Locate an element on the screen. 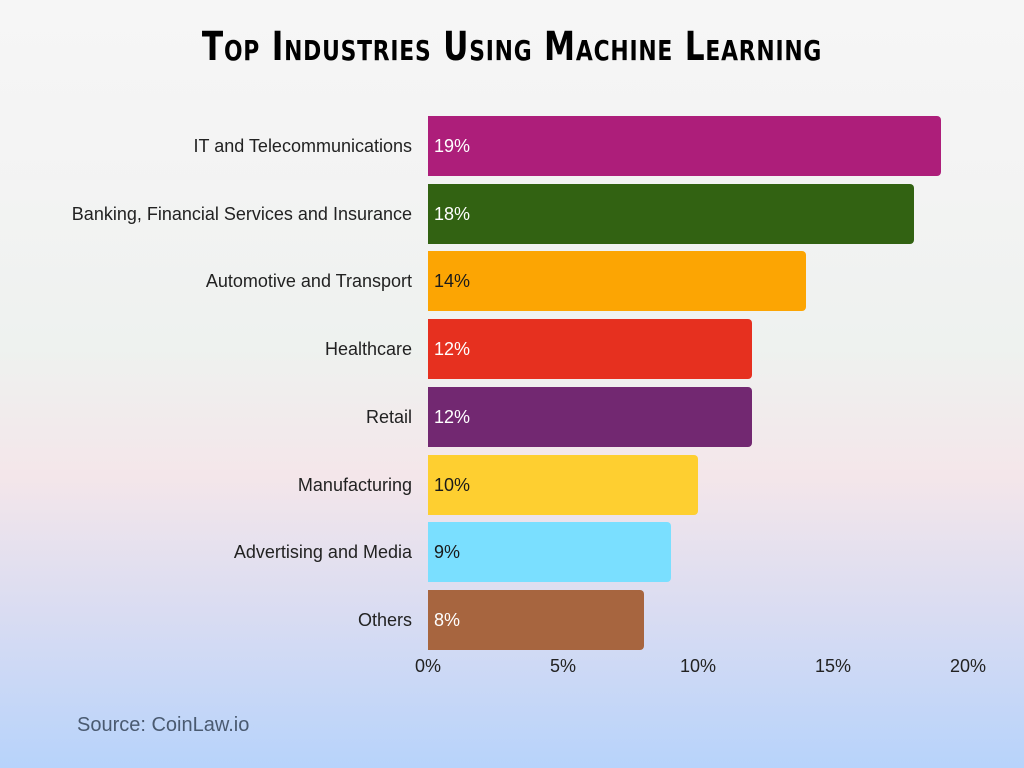 This screenshot has height=768, width=1024. value-label: 10% is located at coordinates (452, 484).